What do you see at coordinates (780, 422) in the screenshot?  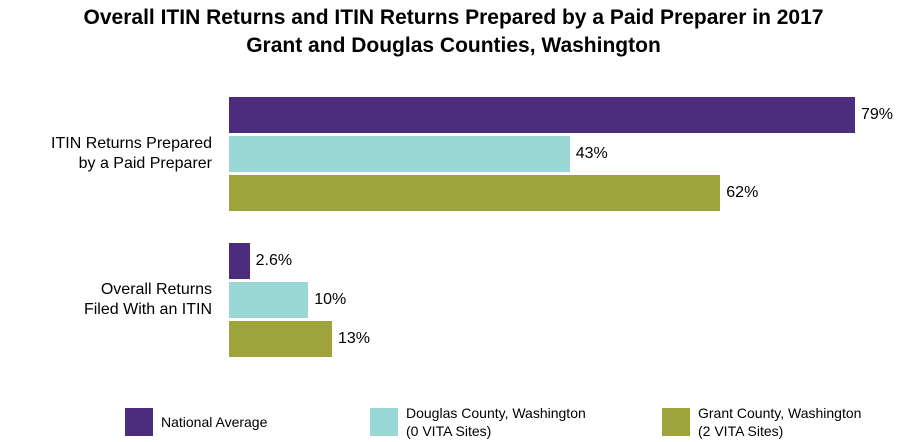 I see `legend-label: Grant County, Washington (2 VITA Sites)` at bounding box center [780, 422].